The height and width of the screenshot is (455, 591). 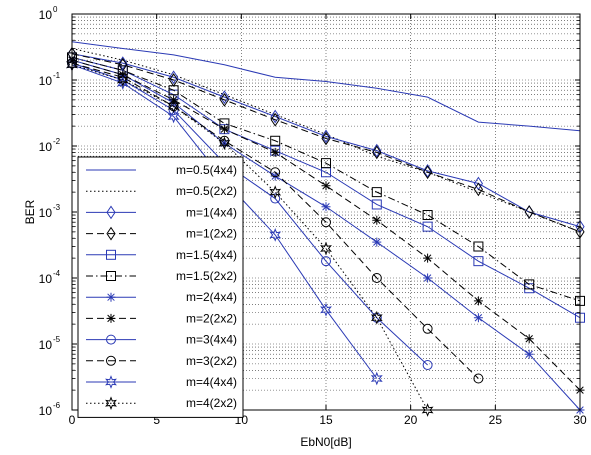 What do you see at coordinates (211, 340) in the screenshot?
I see `legend-label: m=3(4x4)` at bounding box center [211, 340].